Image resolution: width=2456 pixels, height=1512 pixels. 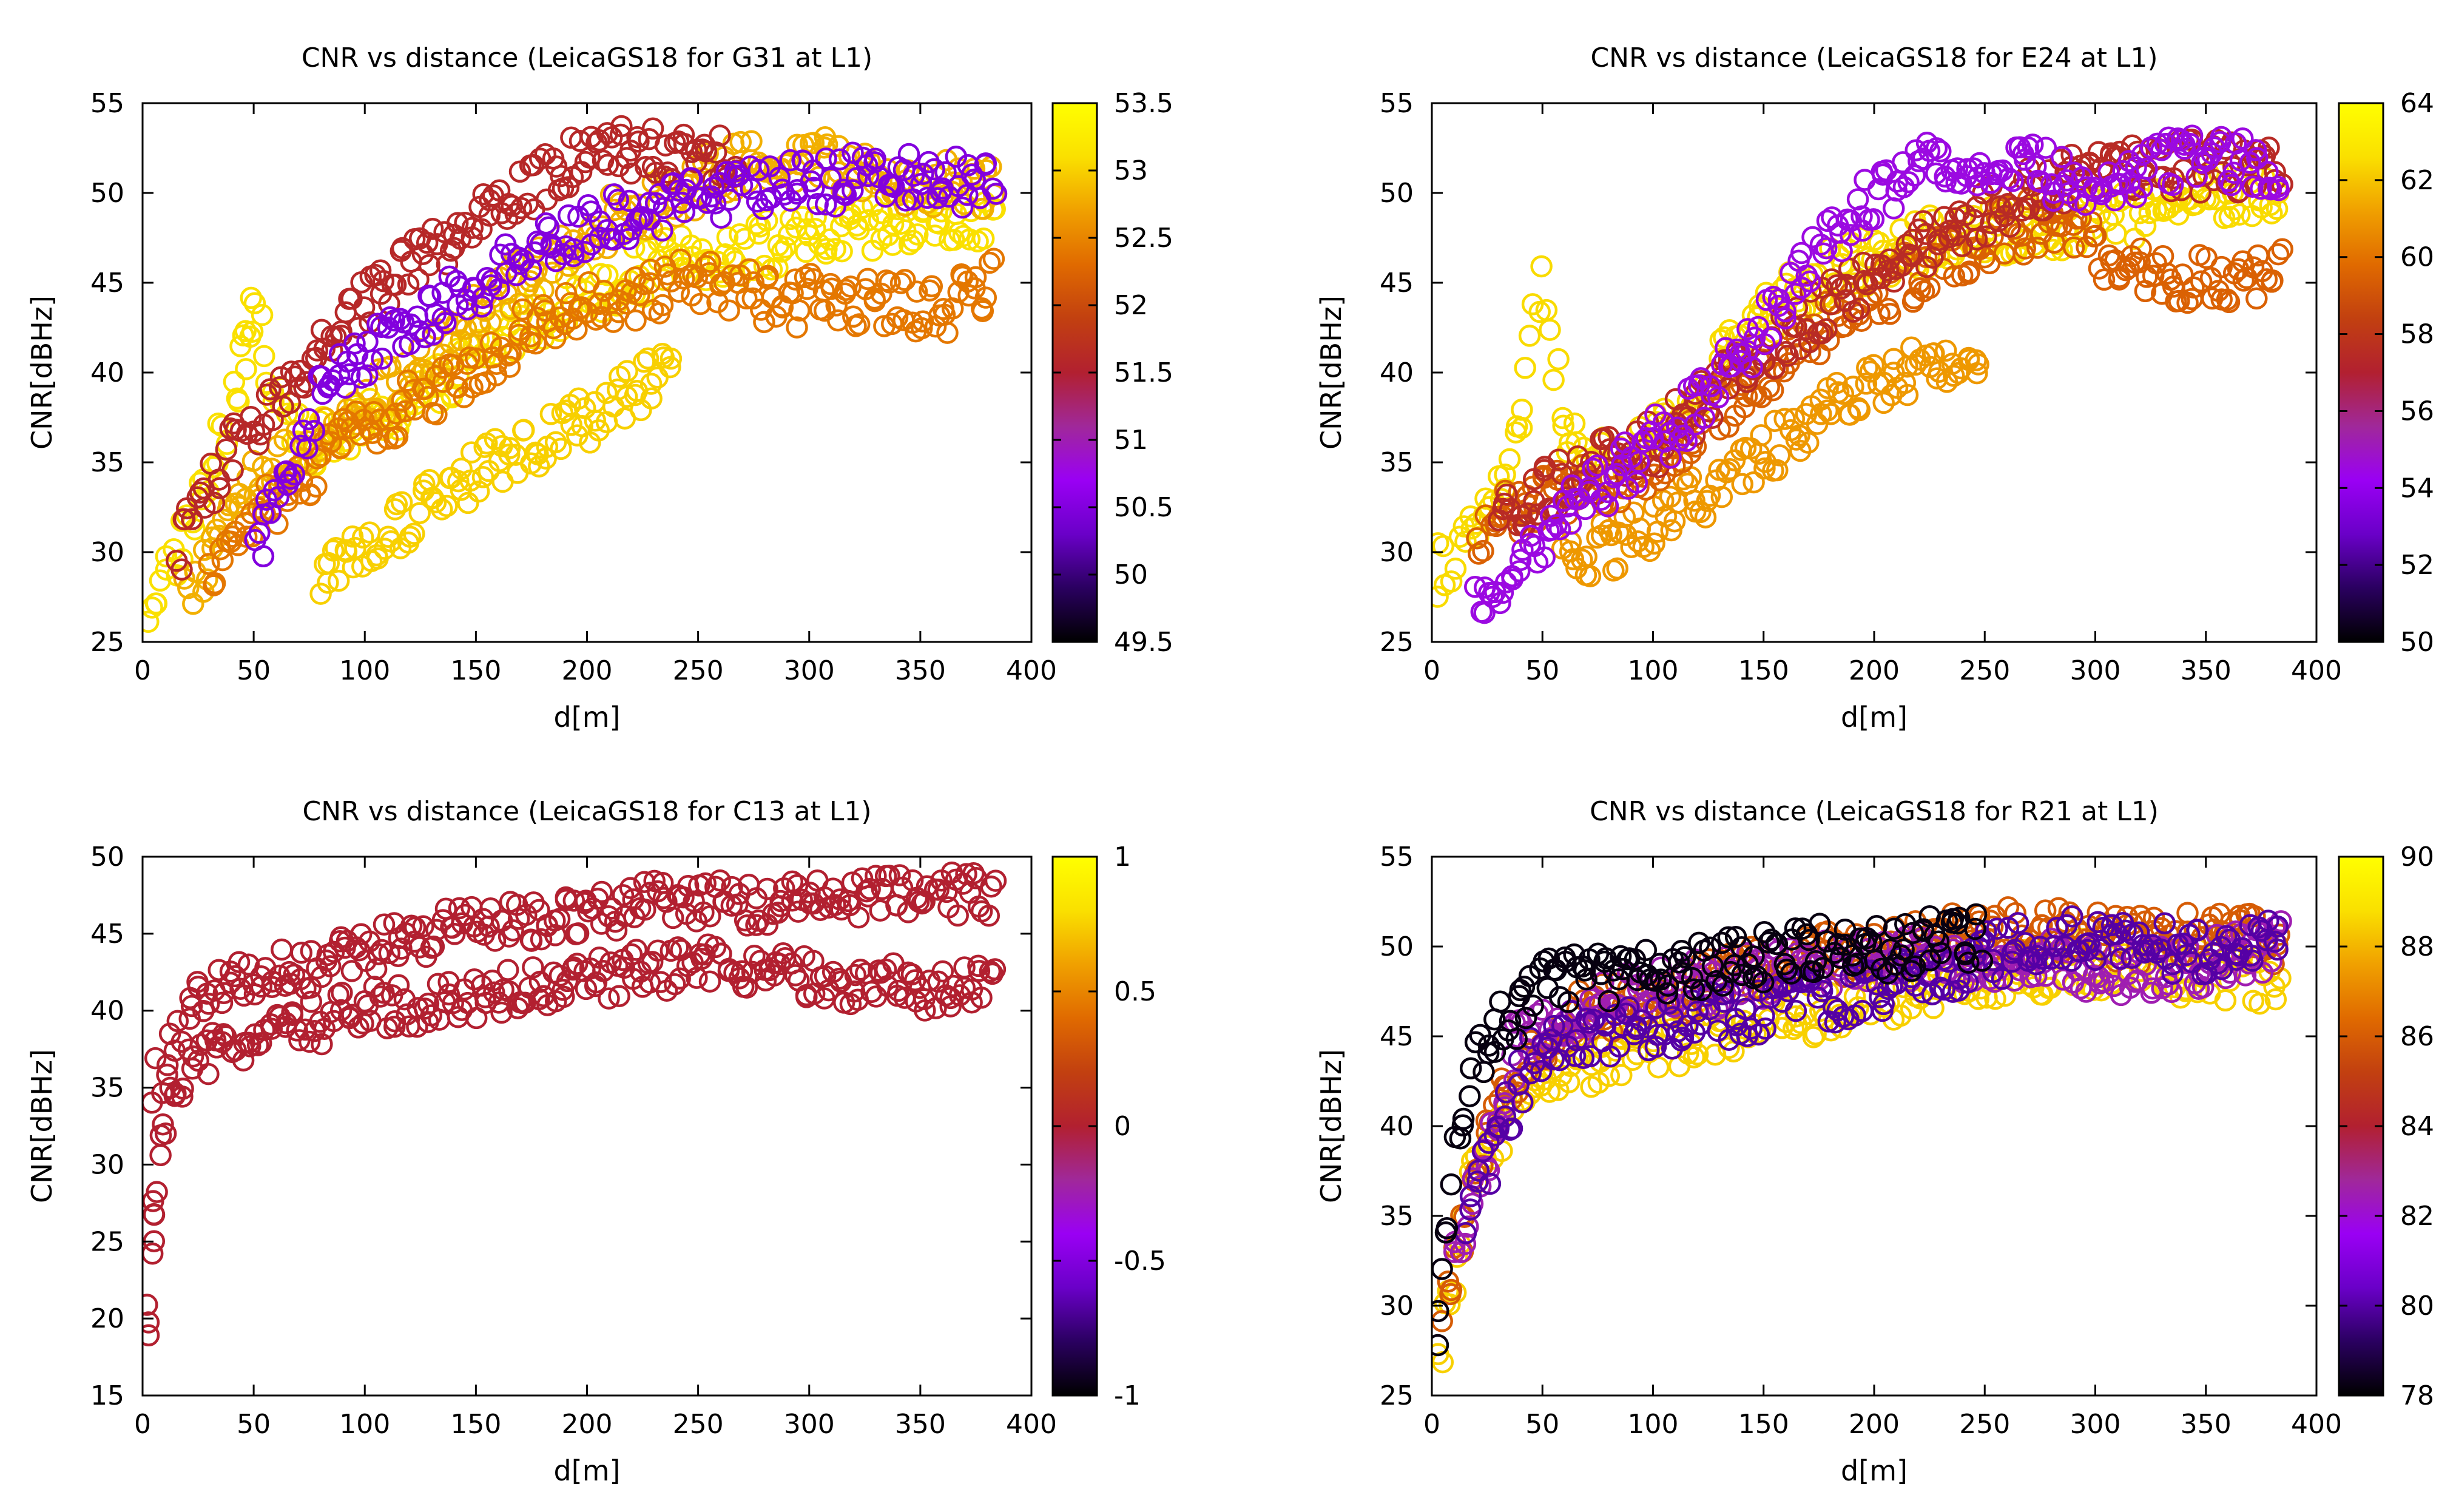 What do you see at coordinates (1123, 1126) in the screenshot?
I see `colorbar-tick-label: 0` at bounding box center [1123, 1126].